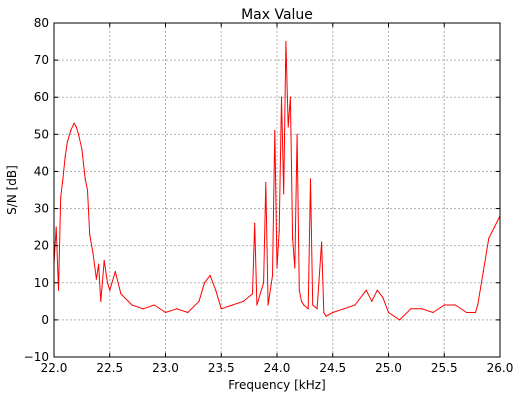  What do you see at coordinates (277, 15) in the screenshot?
I see `chart-title: Max Value` at bounding box center [277, 15].